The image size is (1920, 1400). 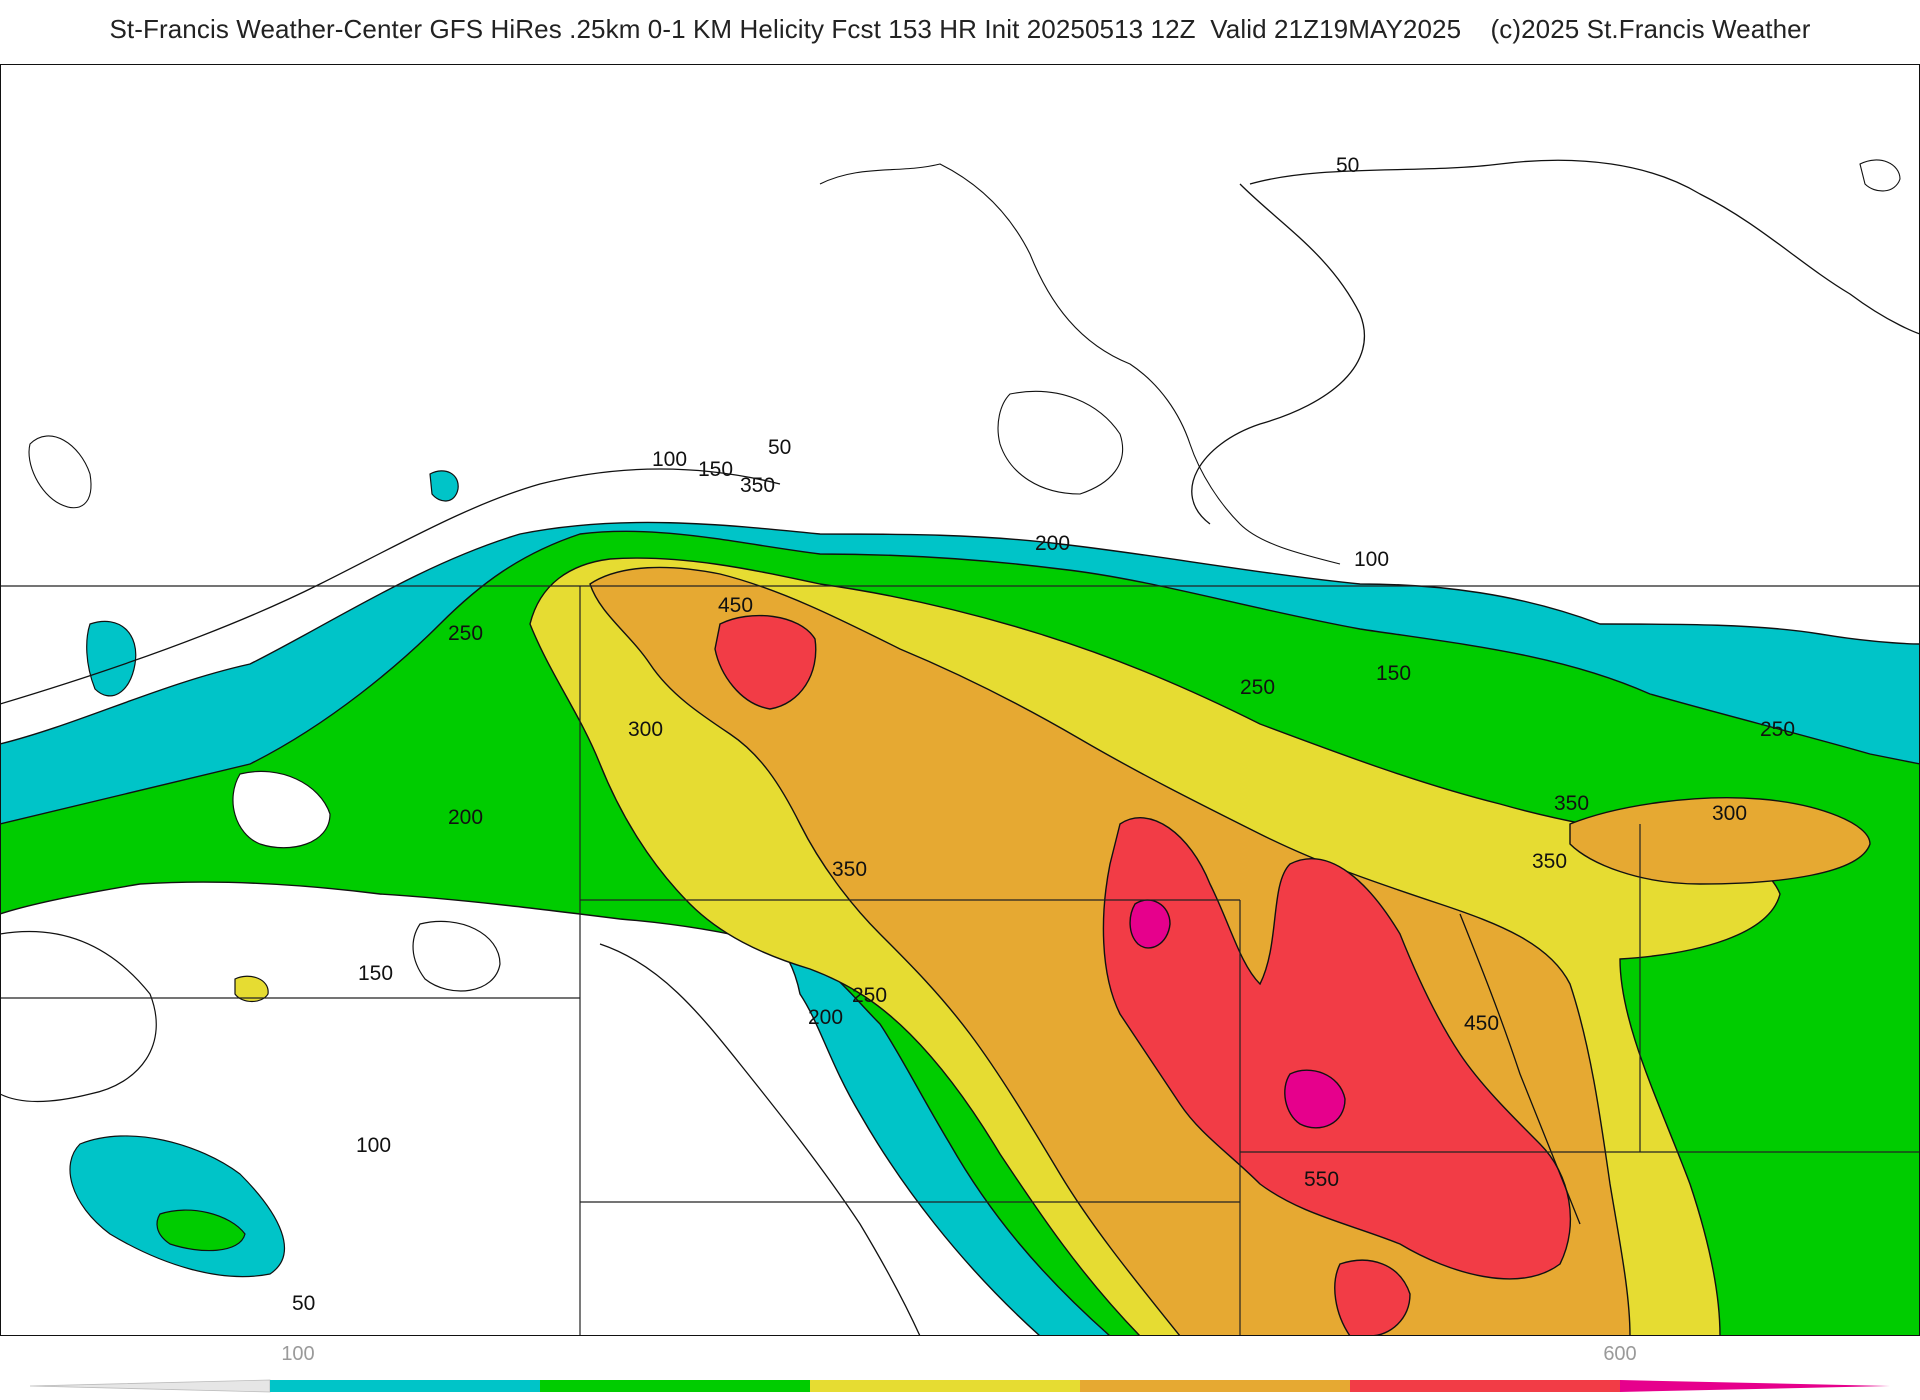 What do you see at coordinates (1278, 354) in the screenshot?
I see `contour-50-lake` at bounding box center [1278, 354].